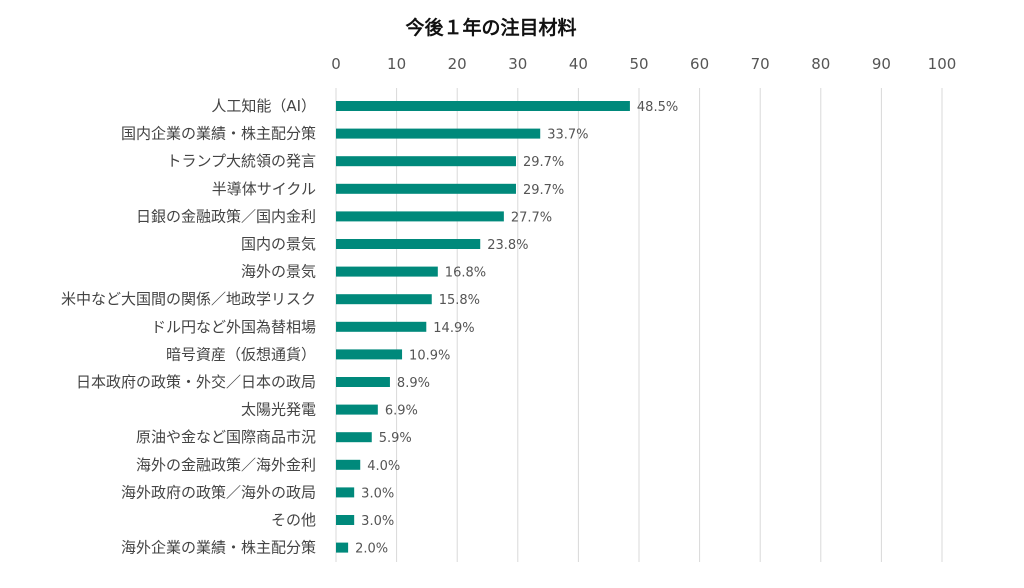 The image size is (1024, 588). I want to click on data-label: 5.9%, so click(395, 438).